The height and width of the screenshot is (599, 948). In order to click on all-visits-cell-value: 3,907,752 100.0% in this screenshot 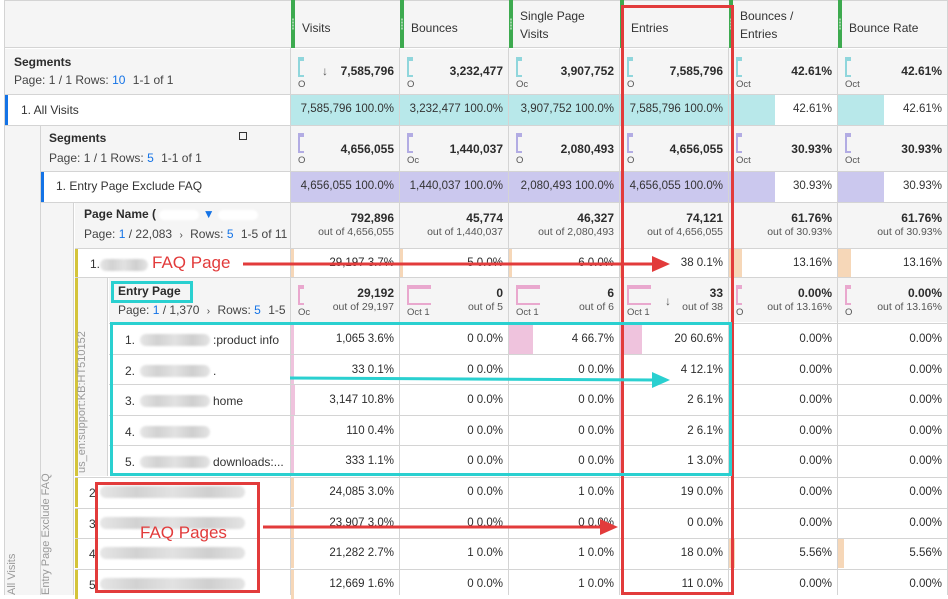, I will do `click(567, 109)`.